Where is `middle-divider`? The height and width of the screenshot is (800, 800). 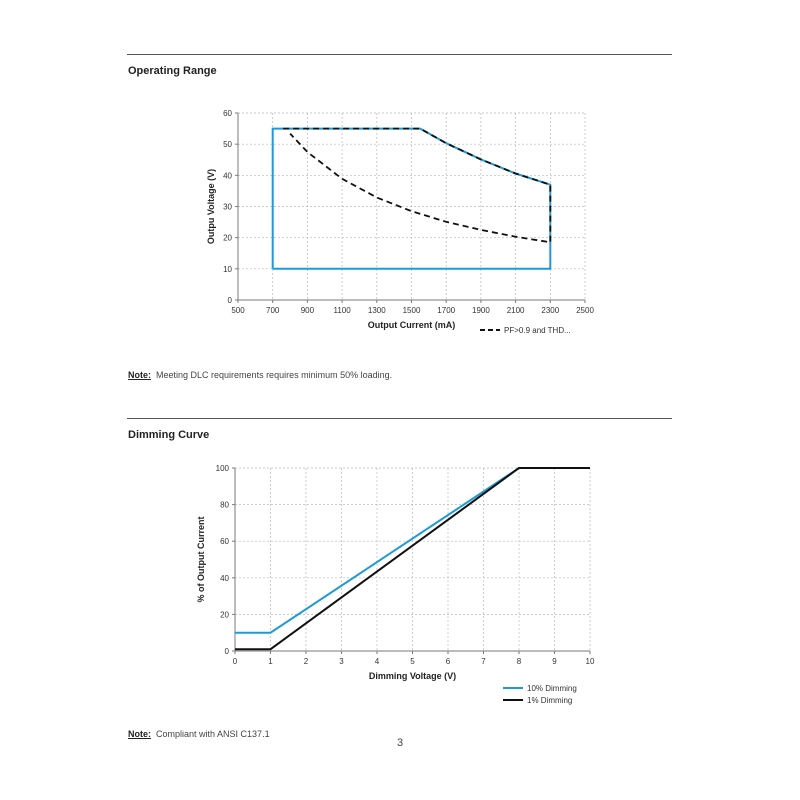 middle-divider is located at coordinates (399, 418).